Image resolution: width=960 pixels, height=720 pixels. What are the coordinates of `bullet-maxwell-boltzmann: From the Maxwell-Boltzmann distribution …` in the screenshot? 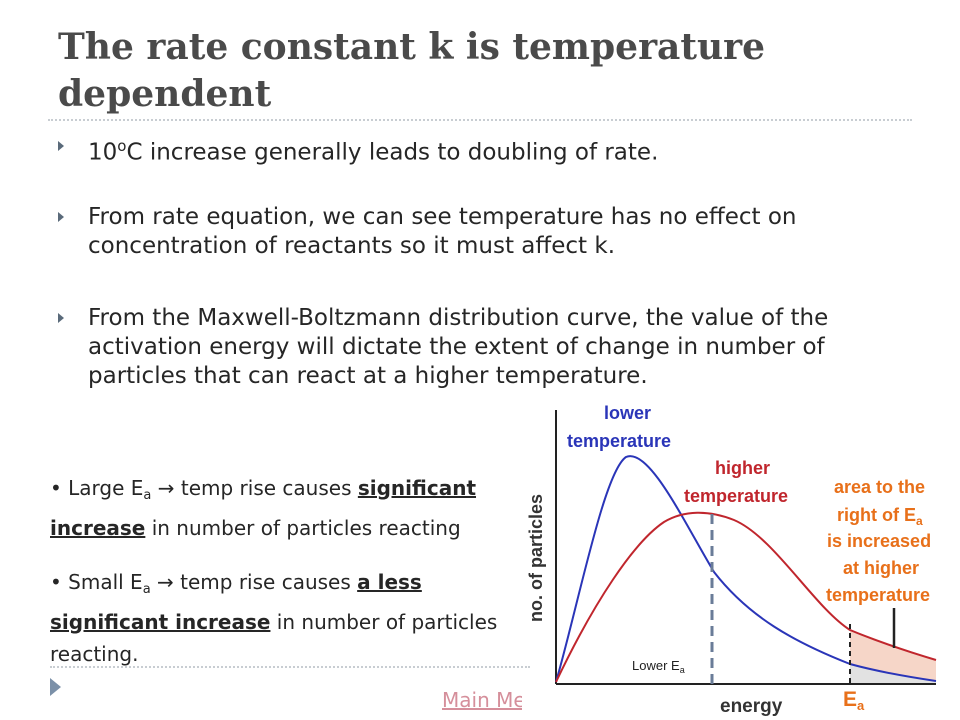 It's located at (468, 347).